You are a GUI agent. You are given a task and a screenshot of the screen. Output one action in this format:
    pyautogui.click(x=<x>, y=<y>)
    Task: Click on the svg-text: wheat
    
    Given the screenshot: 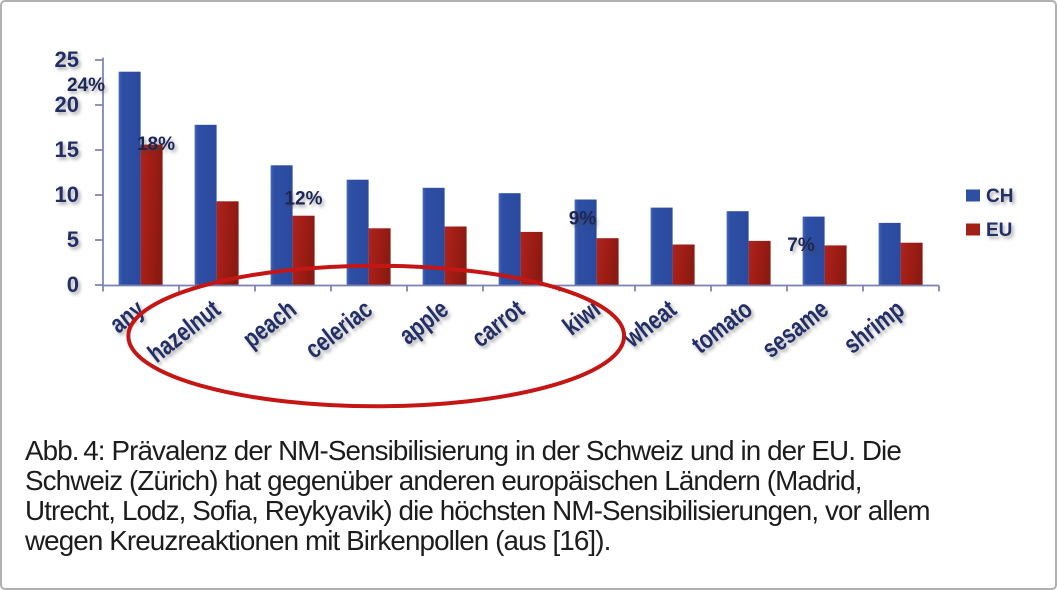 What is the action you would take?
    pyautogui.click(x=649, y=323)
    